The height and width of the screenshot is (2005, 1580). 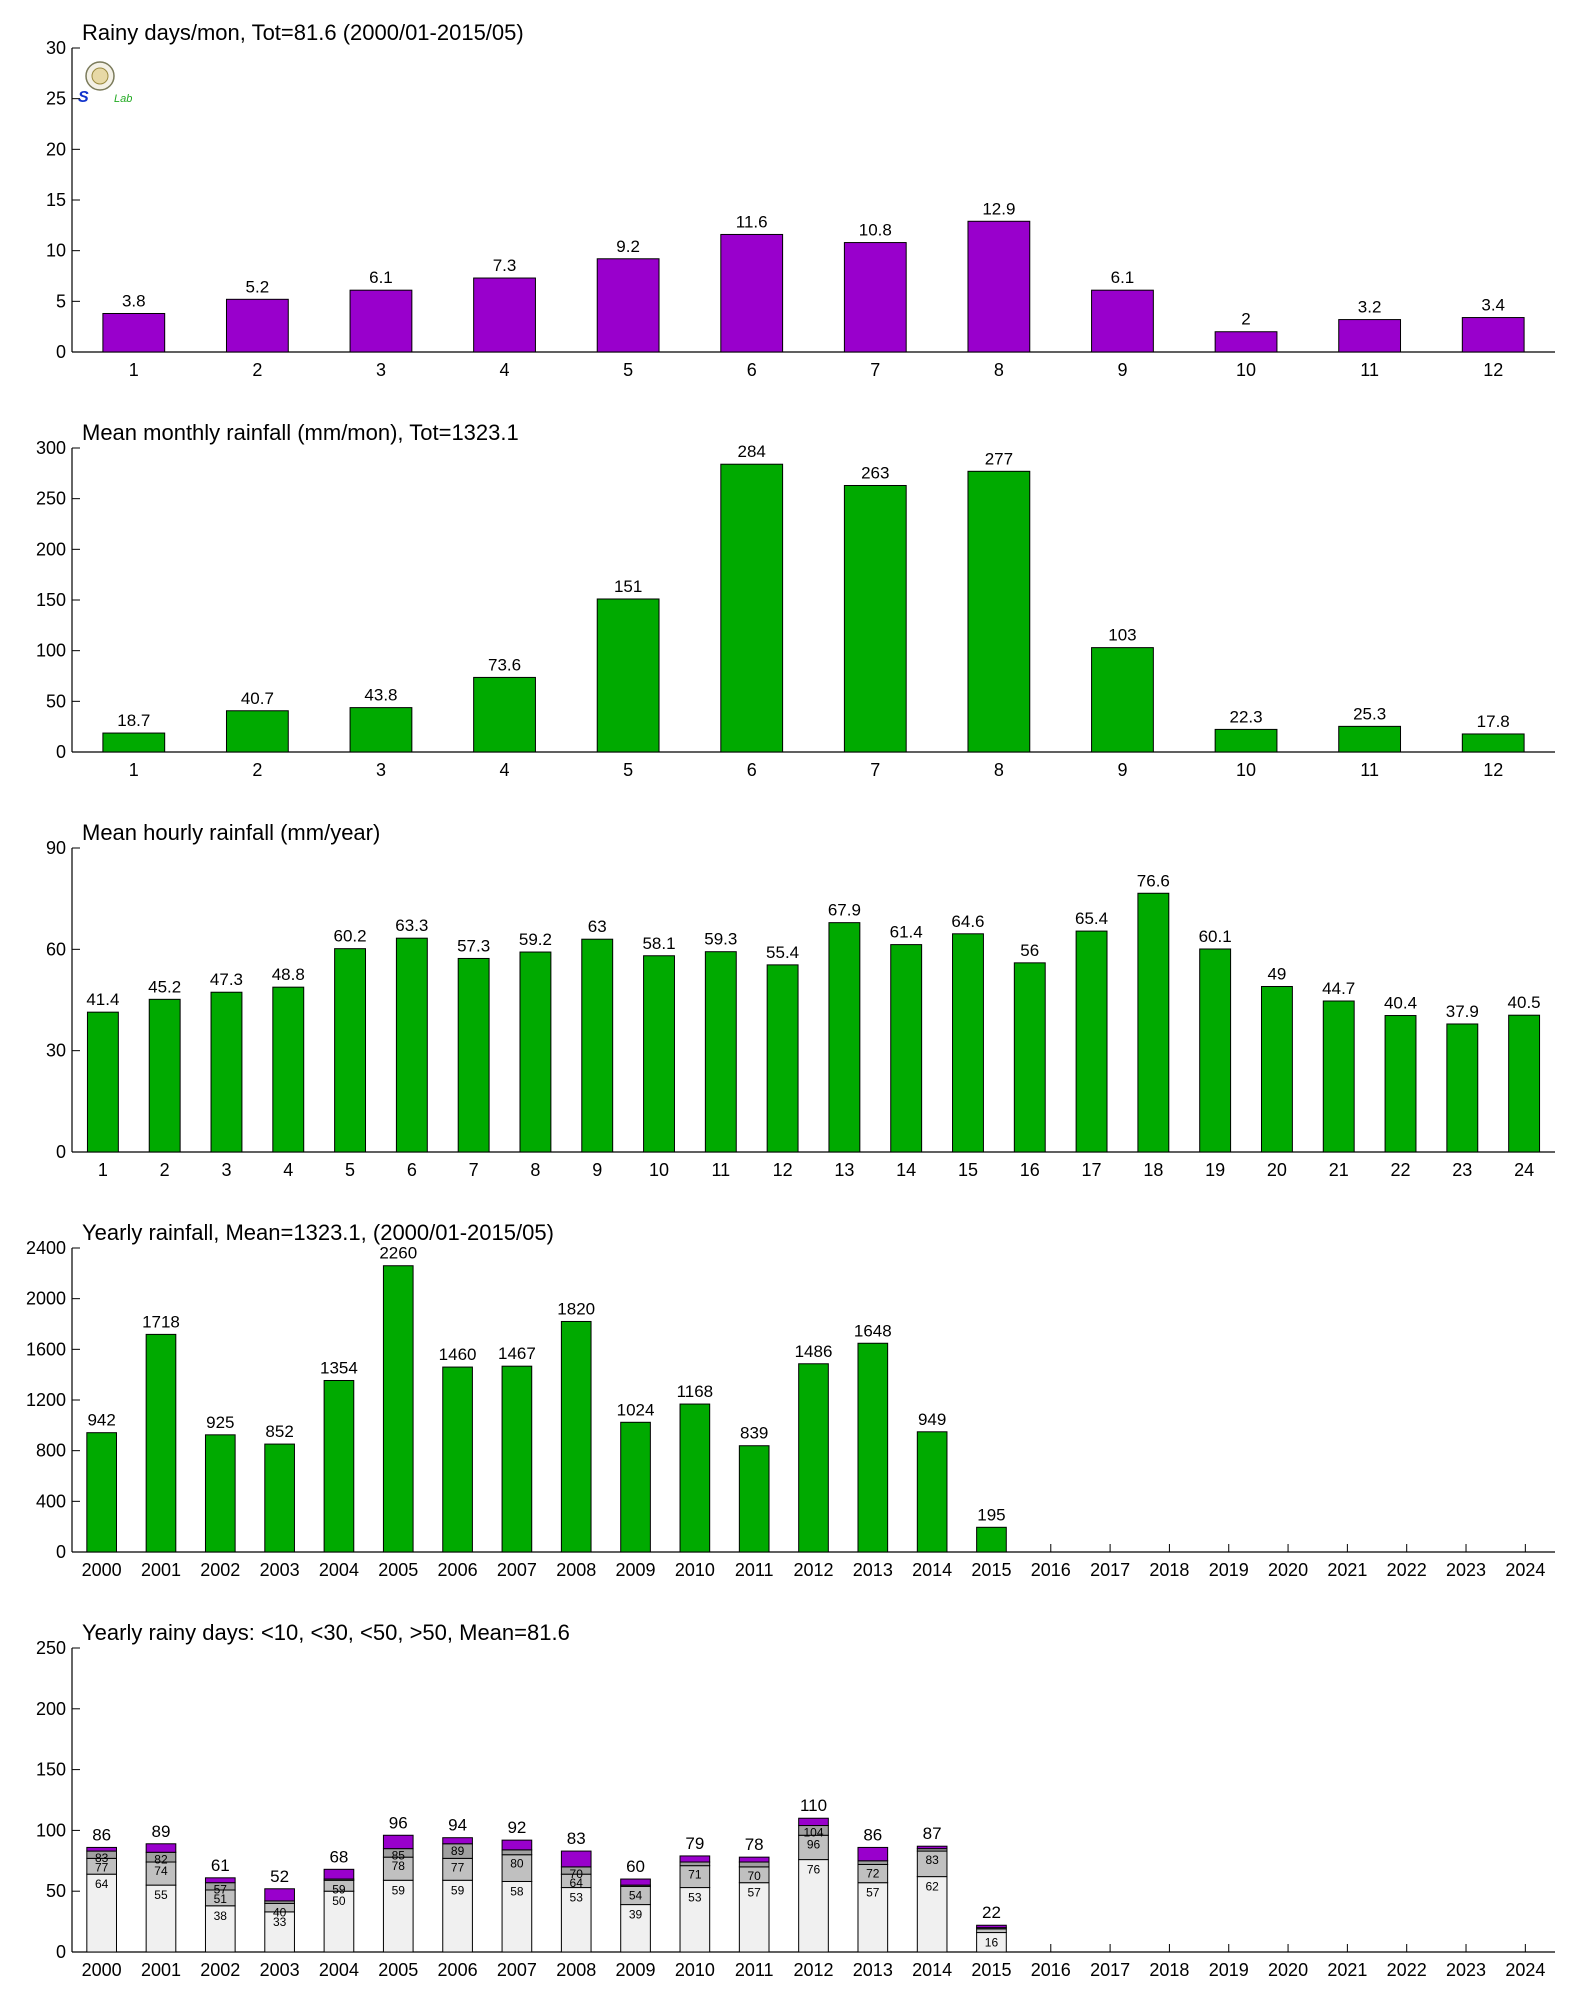 What do you see at coordinates (51, 448) in the screenshot?
I see `y-tick-label: 300` at bounding box center [51, 448].